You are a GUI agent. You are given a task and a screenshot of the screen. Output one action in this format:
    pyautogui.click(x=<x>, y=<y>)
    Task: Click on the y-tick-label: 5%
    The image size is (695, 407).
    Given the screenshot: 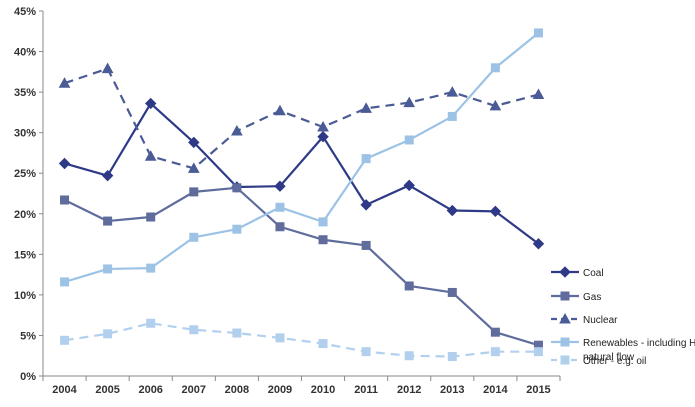 What is the action you would take?
    pyautogui.click(x=28, y=336)
    